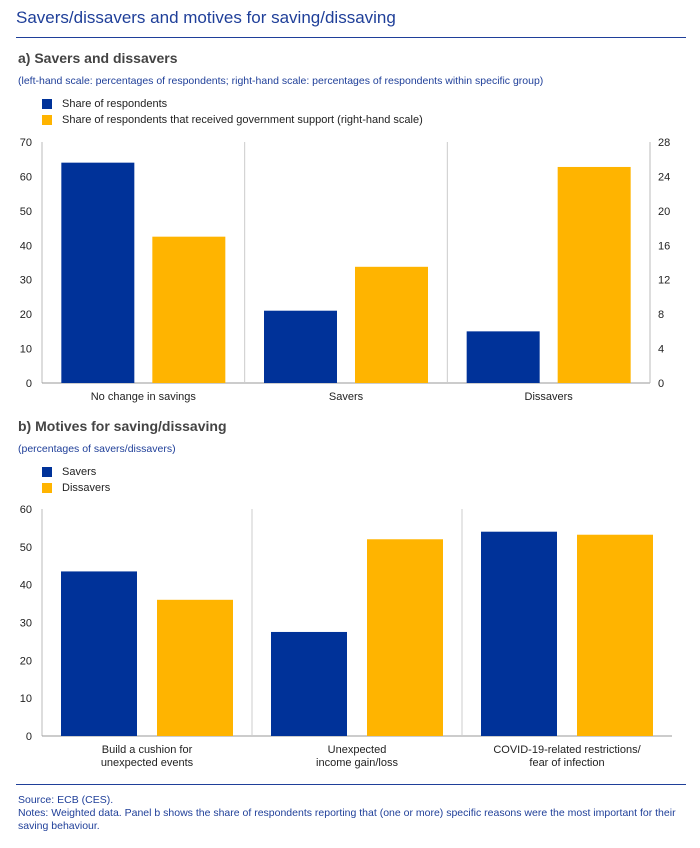 Image resolution: width=700 pixels, height=848 pixels. Describe the element at coordinates (351, 784) in the screenshot. I see `footer-divider` at that location.